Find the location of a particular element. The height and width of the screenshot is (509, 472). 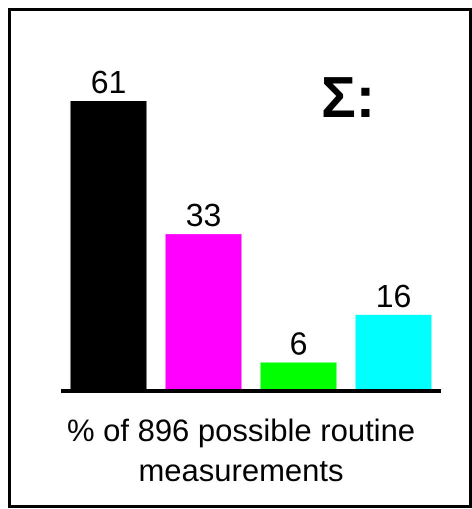

data-label: 16 is located at coordinates (394, 296).